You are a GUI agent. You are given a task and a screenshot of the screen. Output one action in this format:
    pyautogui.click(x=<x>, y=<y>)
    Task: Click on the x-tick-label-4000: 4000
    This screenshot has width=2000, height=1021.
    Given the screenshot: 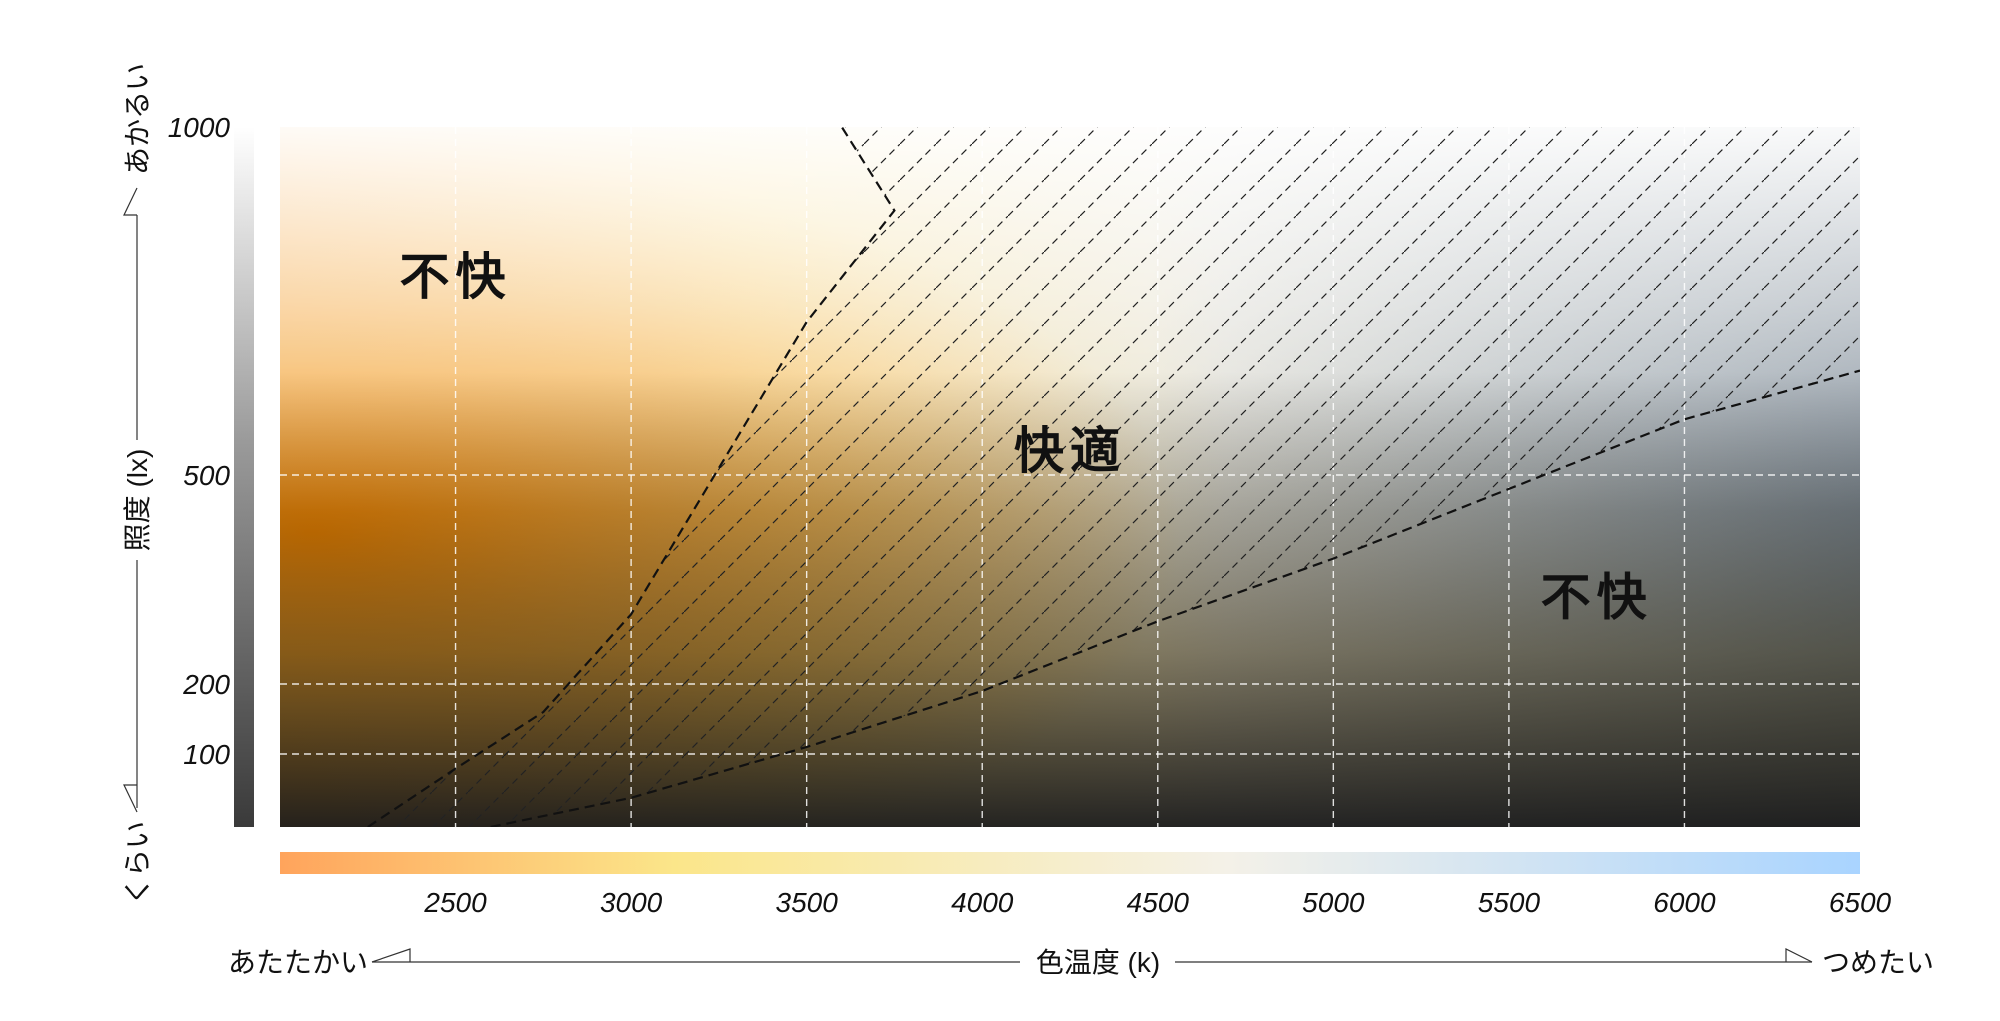 What is the action you would take?
    pyautogui.click(x=982, y=902)
    